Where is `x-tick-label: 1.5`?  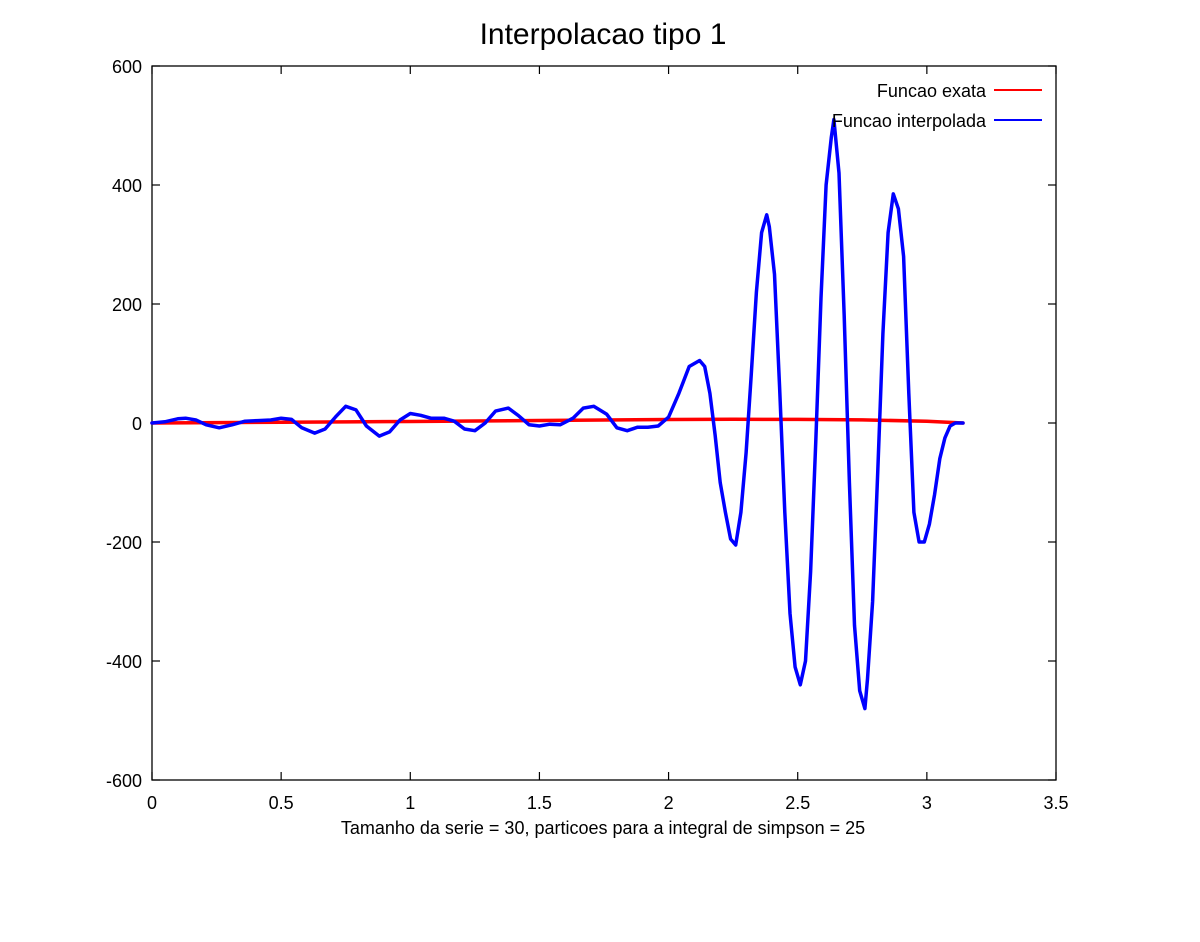
x-tick-label: 1.5 is located at coordinates (539, 803).